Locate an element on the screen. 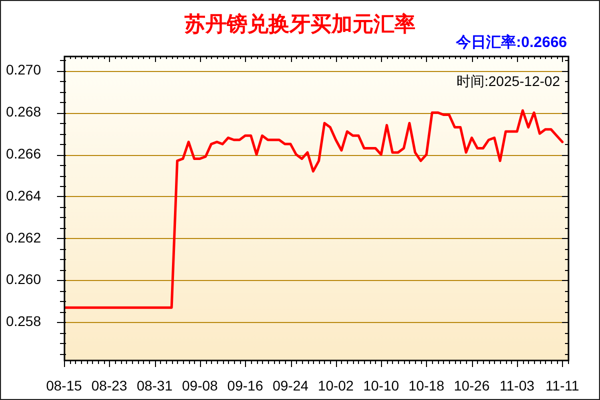  x-tick-label: 08-23 is located at coordinates (109, 385).